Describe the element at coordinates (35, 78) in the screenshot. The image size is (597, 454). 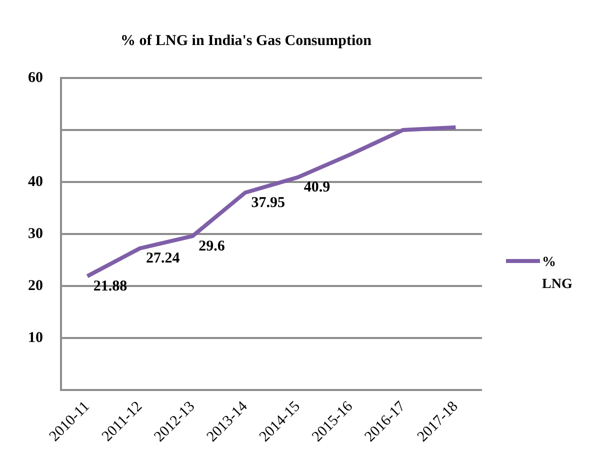
I see `y-tick-label: 60` at that location.